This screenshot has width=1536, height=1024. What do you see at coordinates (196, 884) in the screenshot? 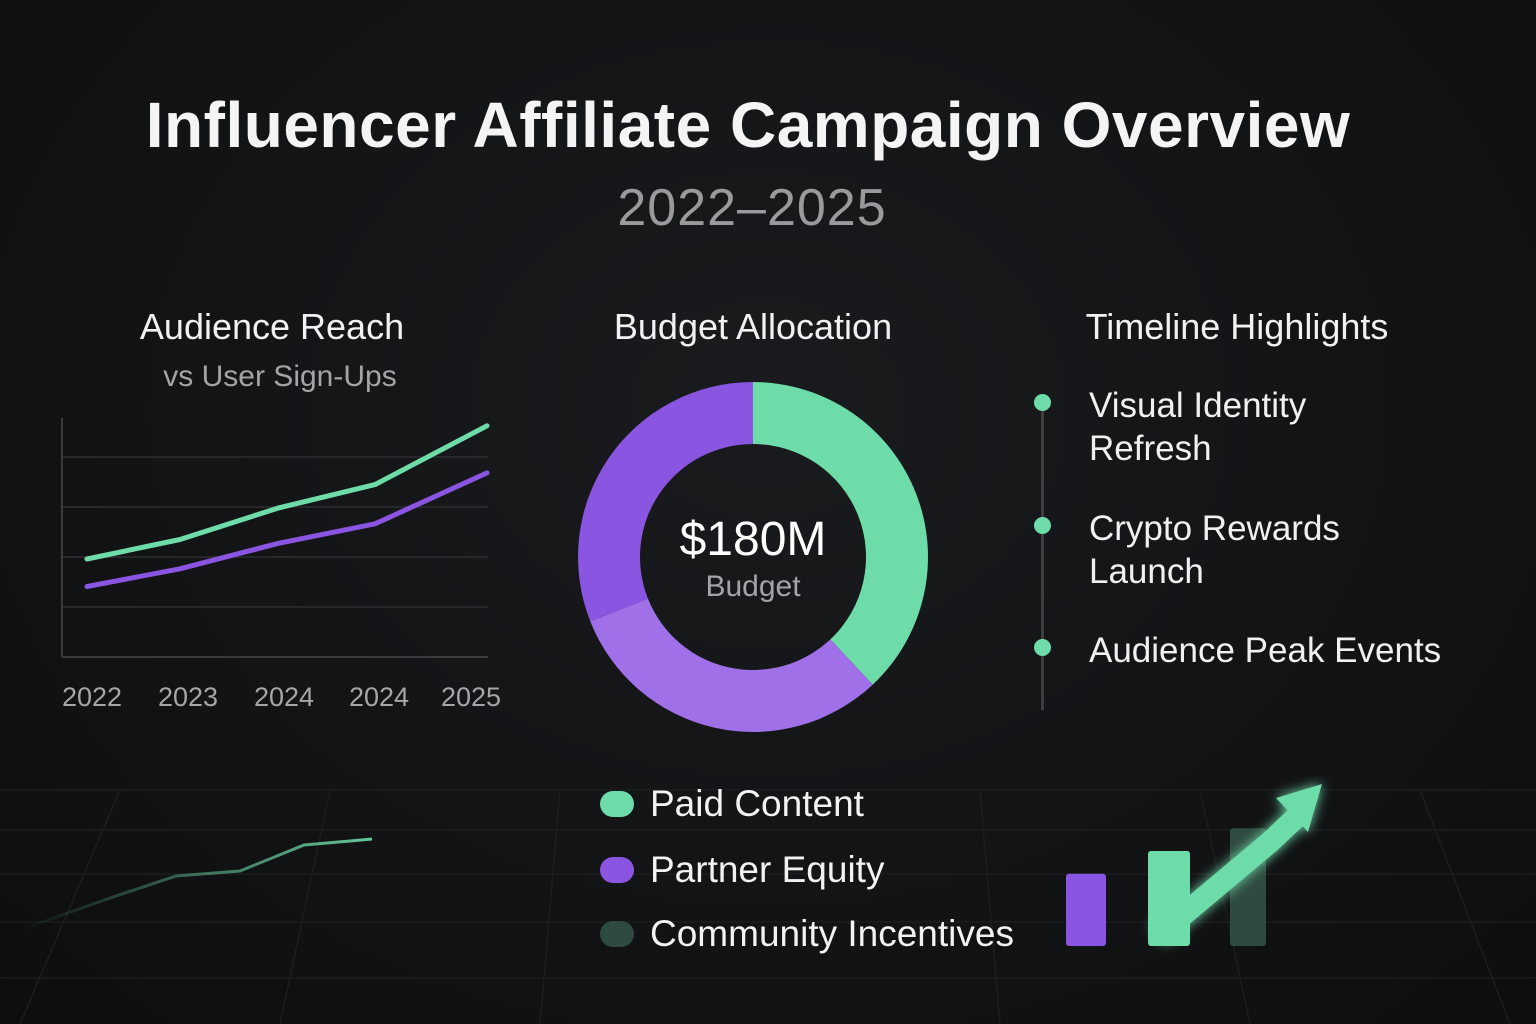
I see `decorative-trend-line` at bounding box center [196, 884].